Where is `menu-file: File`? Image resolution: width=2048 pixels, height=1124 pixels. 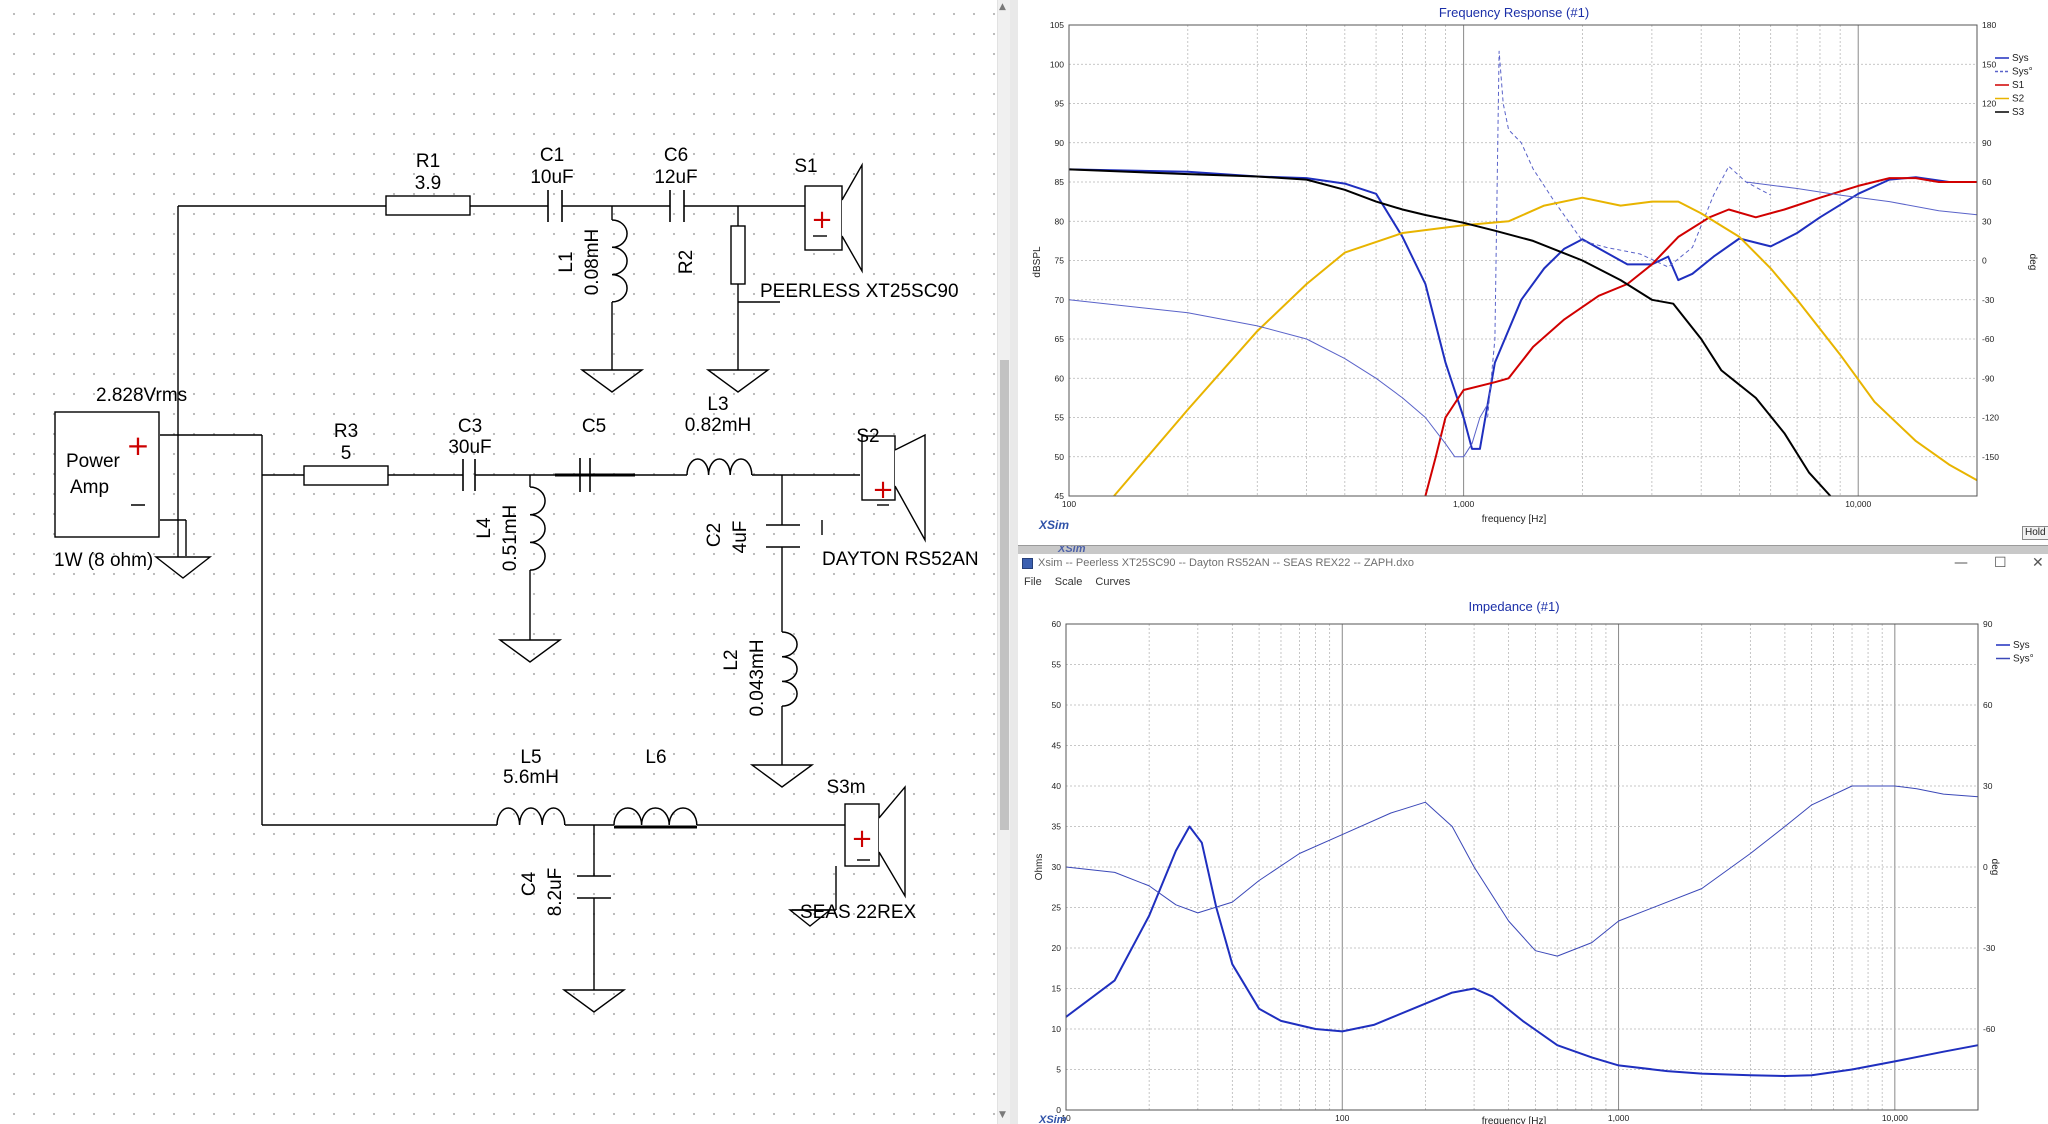
menu-file: File is located at coordinates (1033, 582).